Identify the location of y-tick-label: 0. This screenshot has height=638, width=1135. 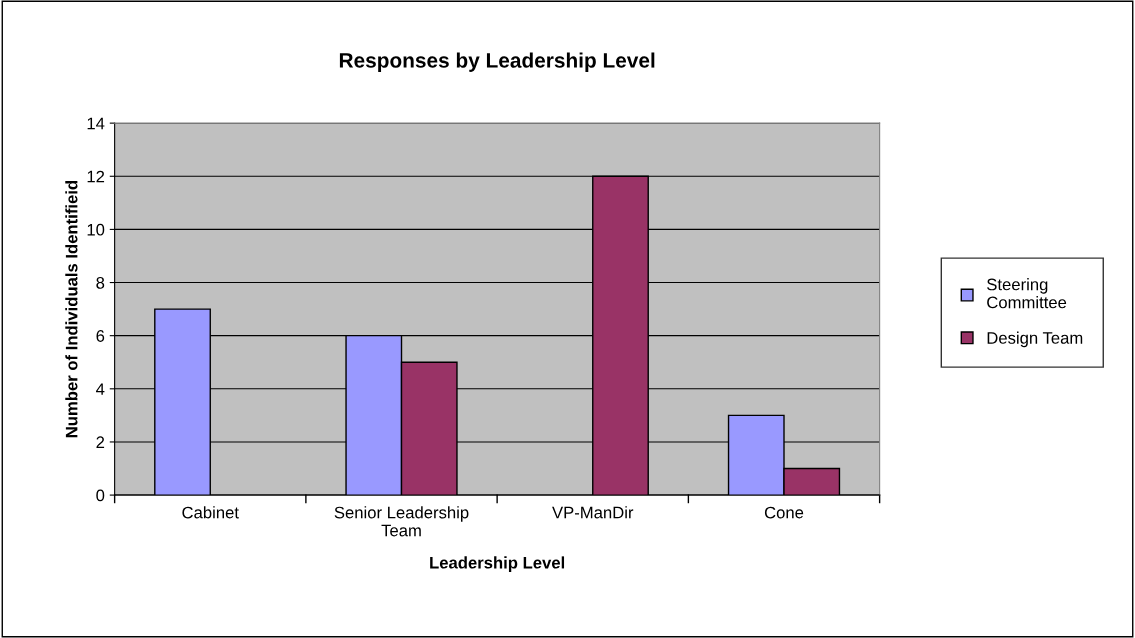
(100, 495).